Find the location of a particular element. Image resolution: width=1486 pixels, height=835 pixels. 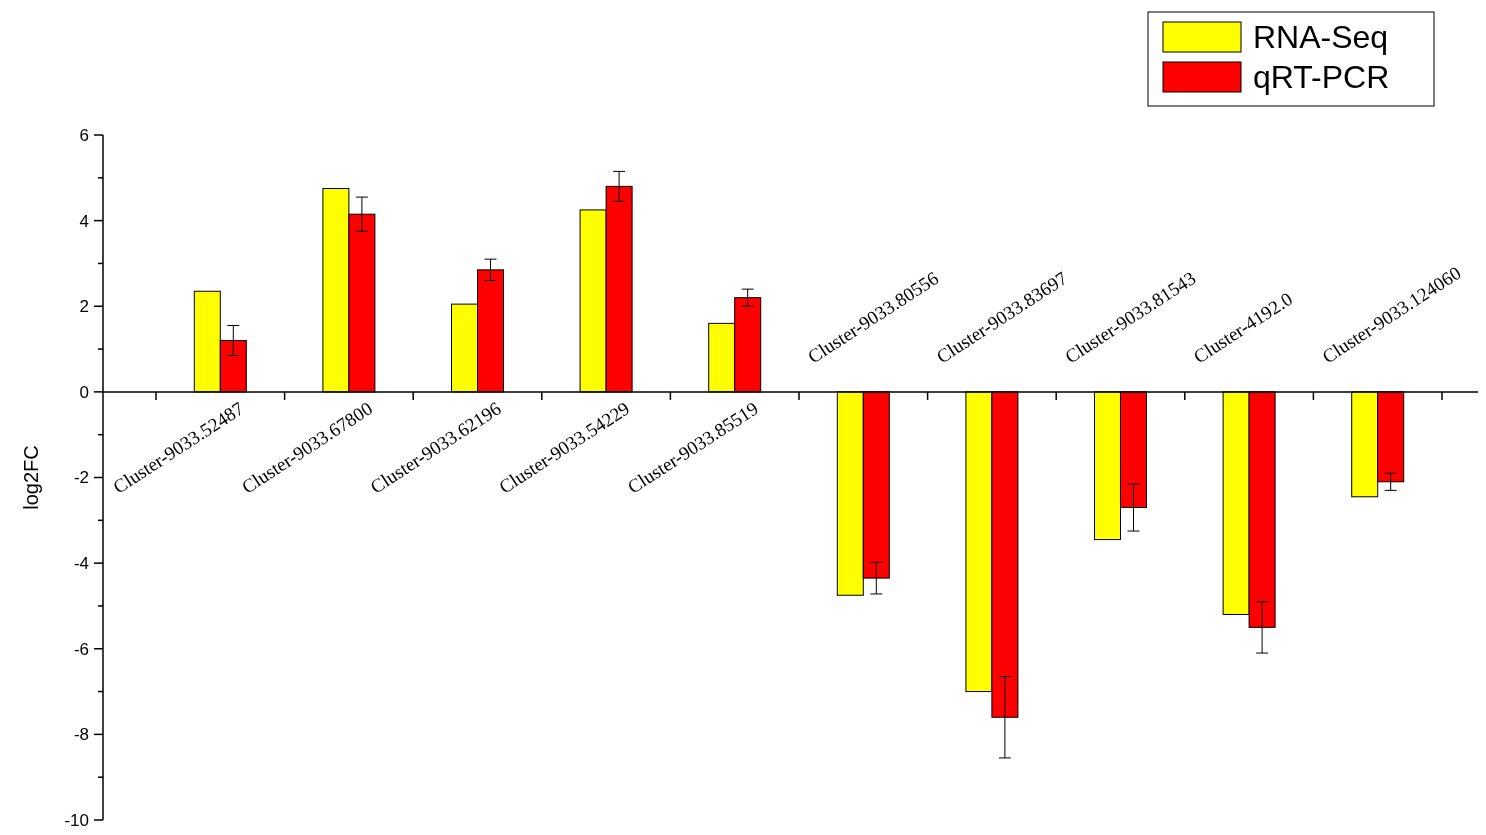

y-tick-label: 6 is located at coordinates (84, 135).